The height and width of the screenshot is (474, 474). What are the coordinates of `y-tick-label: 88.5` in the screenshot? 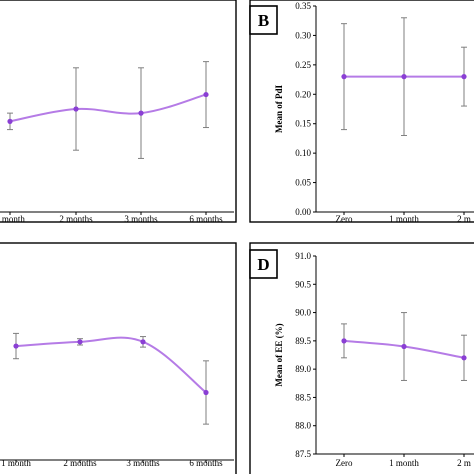 It's located at (303, 397).